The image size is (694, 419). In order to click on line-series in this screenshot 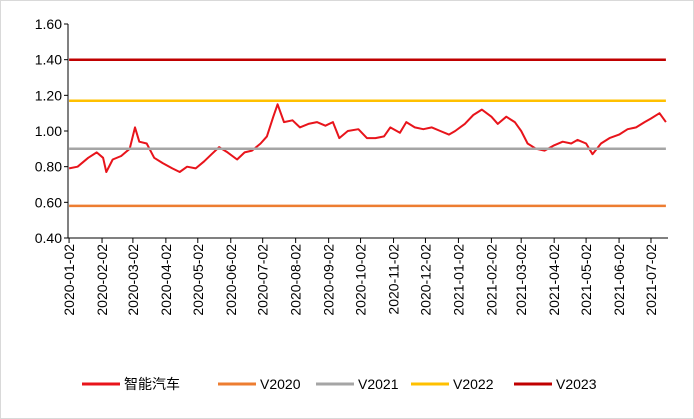, I will do `click(367, 138)`.